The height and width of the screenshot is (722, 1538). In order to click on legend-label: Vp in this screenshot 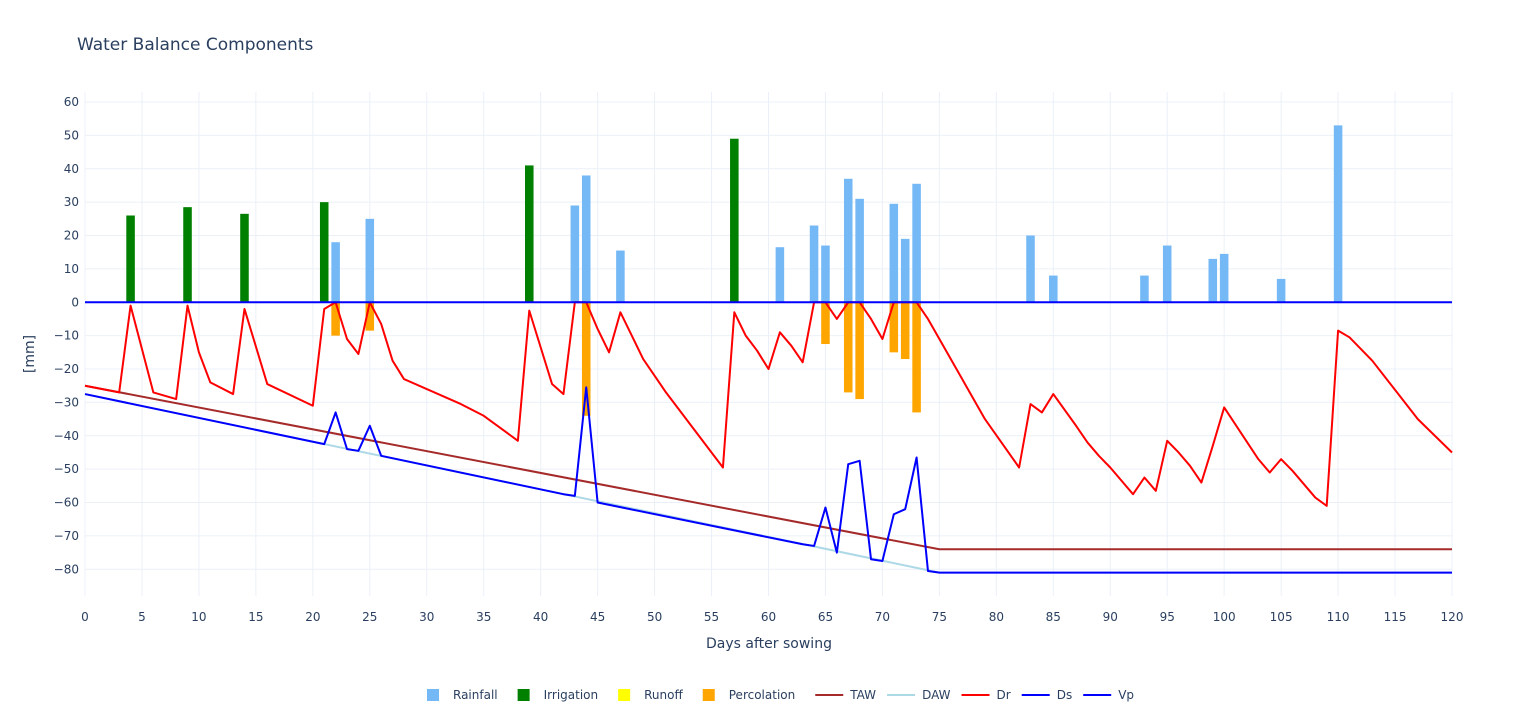, I will do `click(1126, 695)`.